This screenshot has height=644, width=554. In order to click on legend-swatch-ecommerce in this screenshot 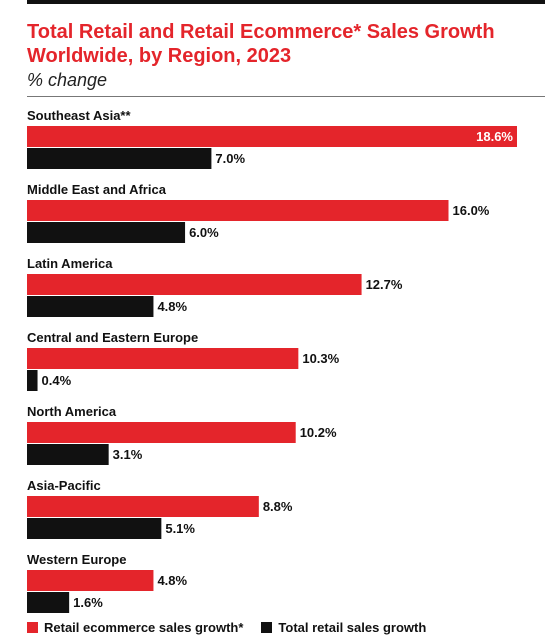, I will do `click(32, 627)`.